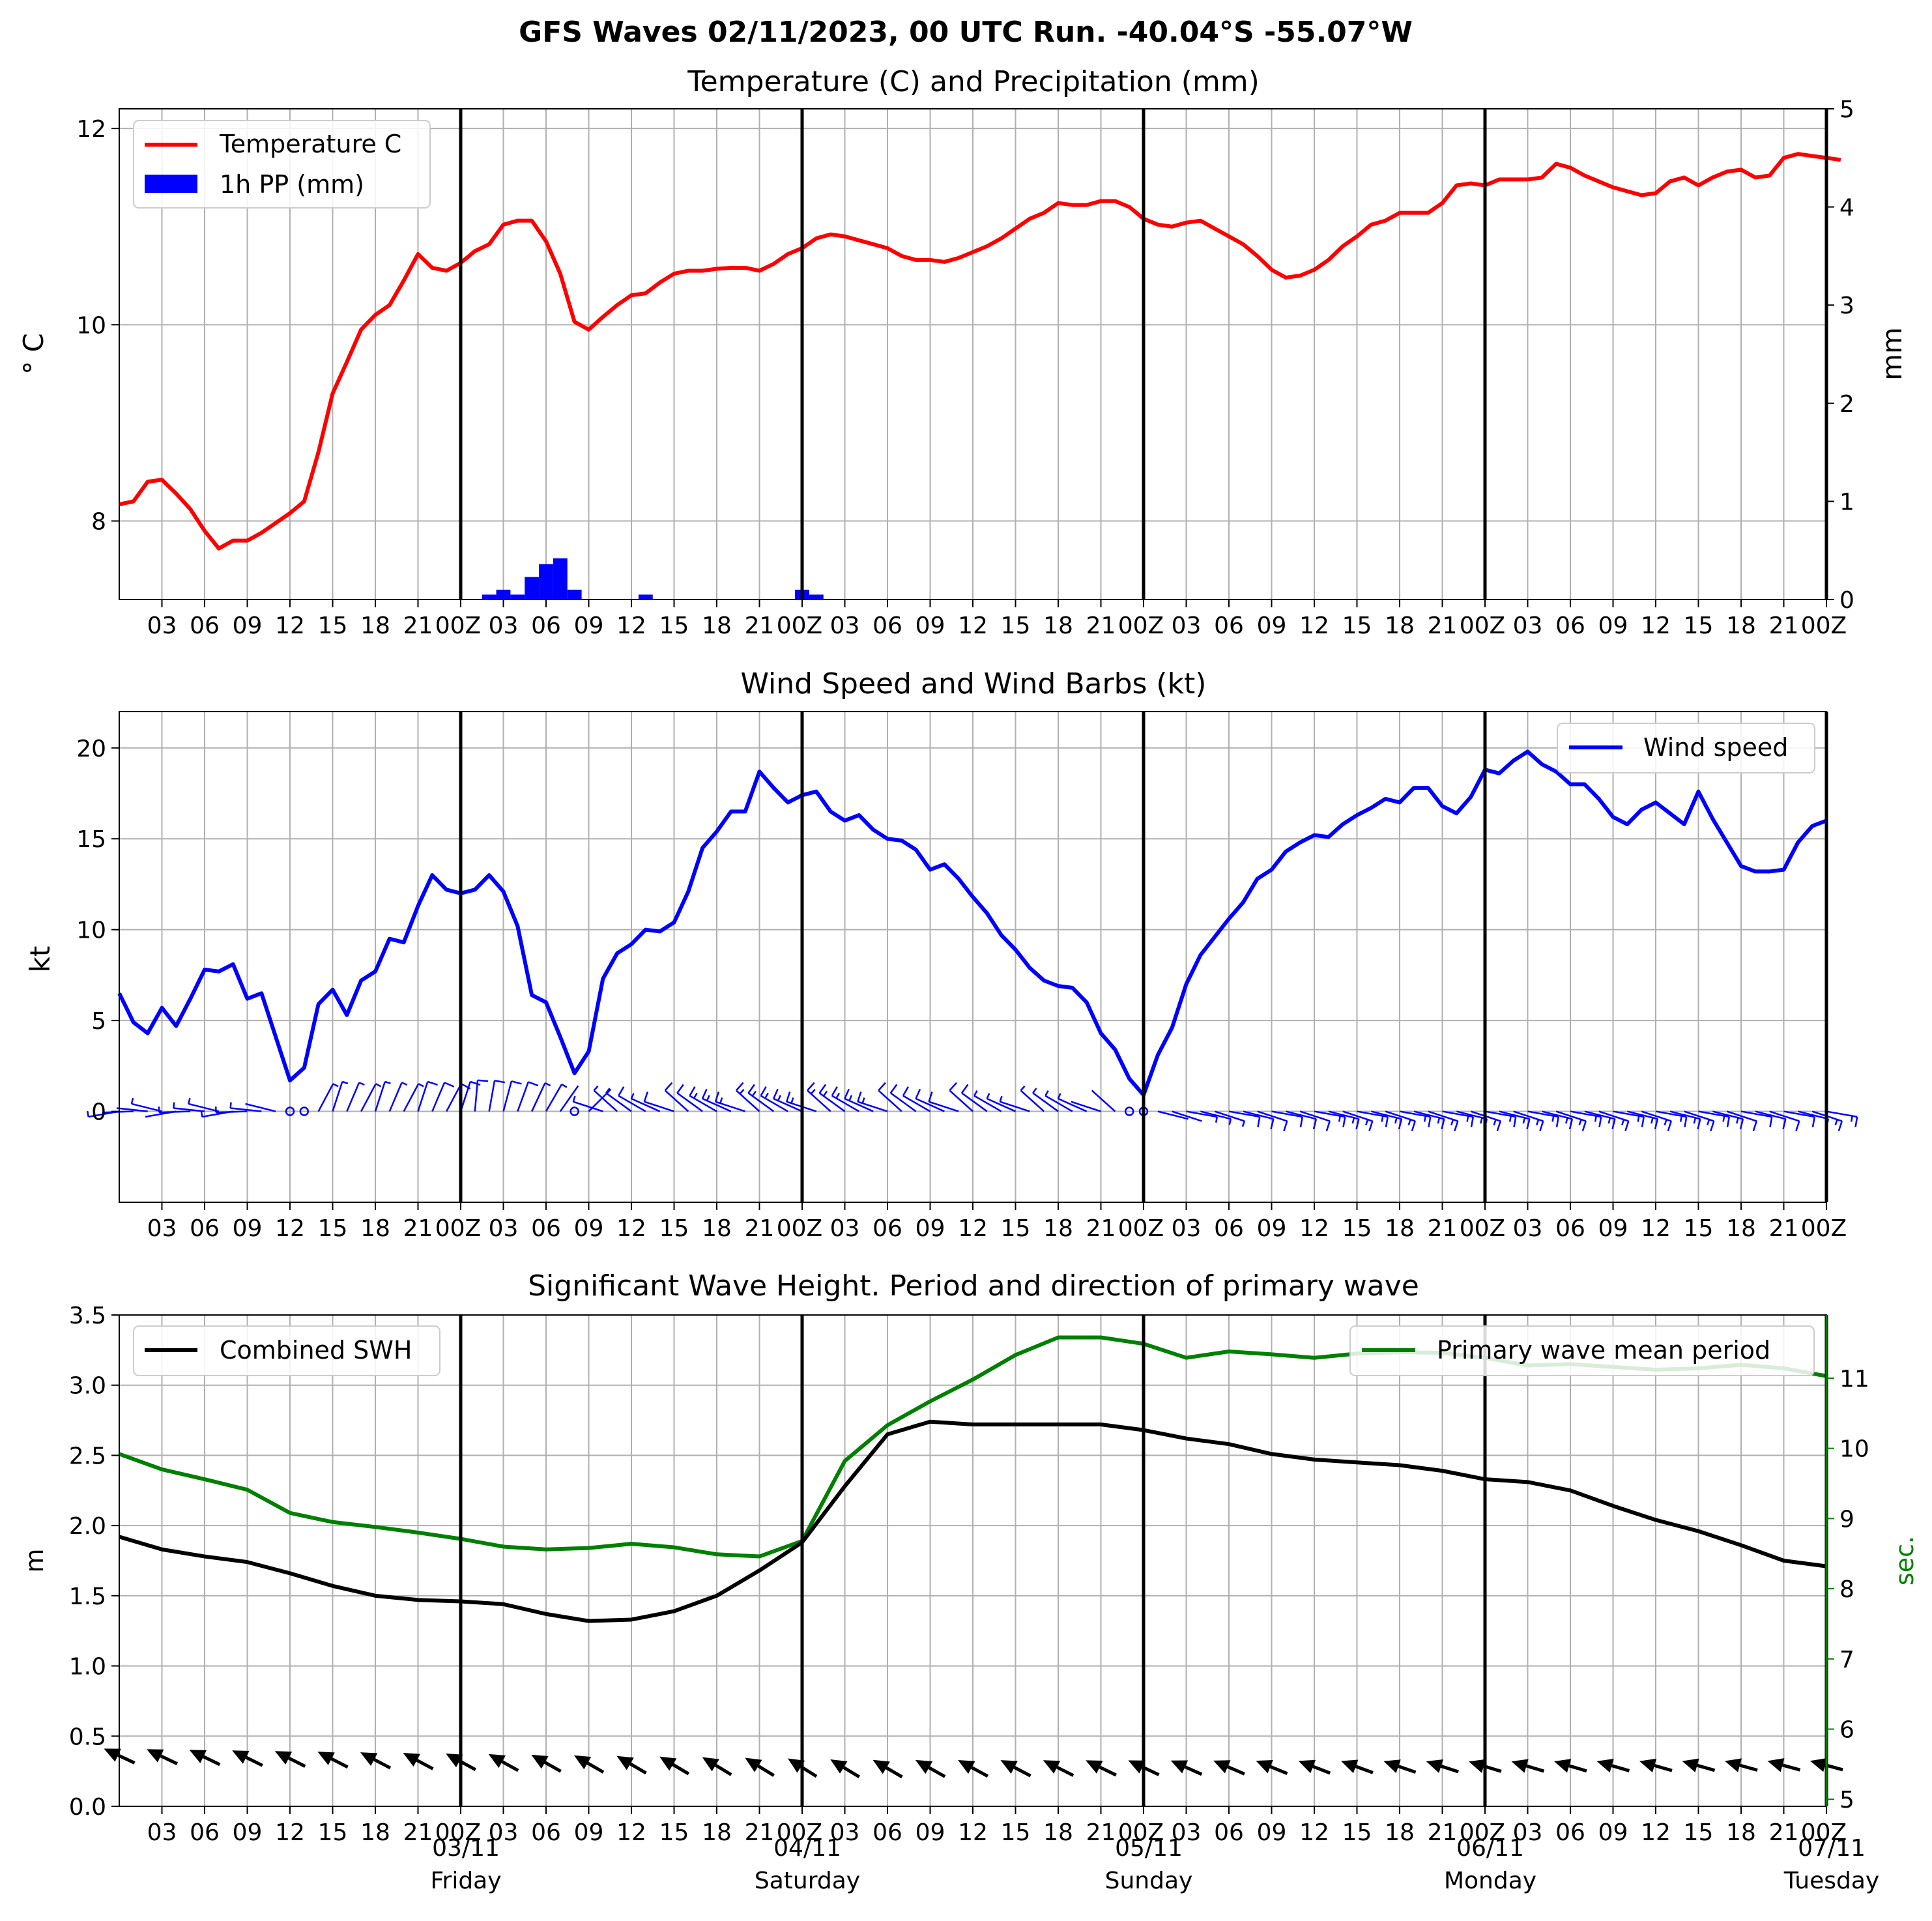 The image size is (1932, 1921). Describe the element at coordinates (91, 129) in the screenshot. I see `y-tick-label: 12` at that location.